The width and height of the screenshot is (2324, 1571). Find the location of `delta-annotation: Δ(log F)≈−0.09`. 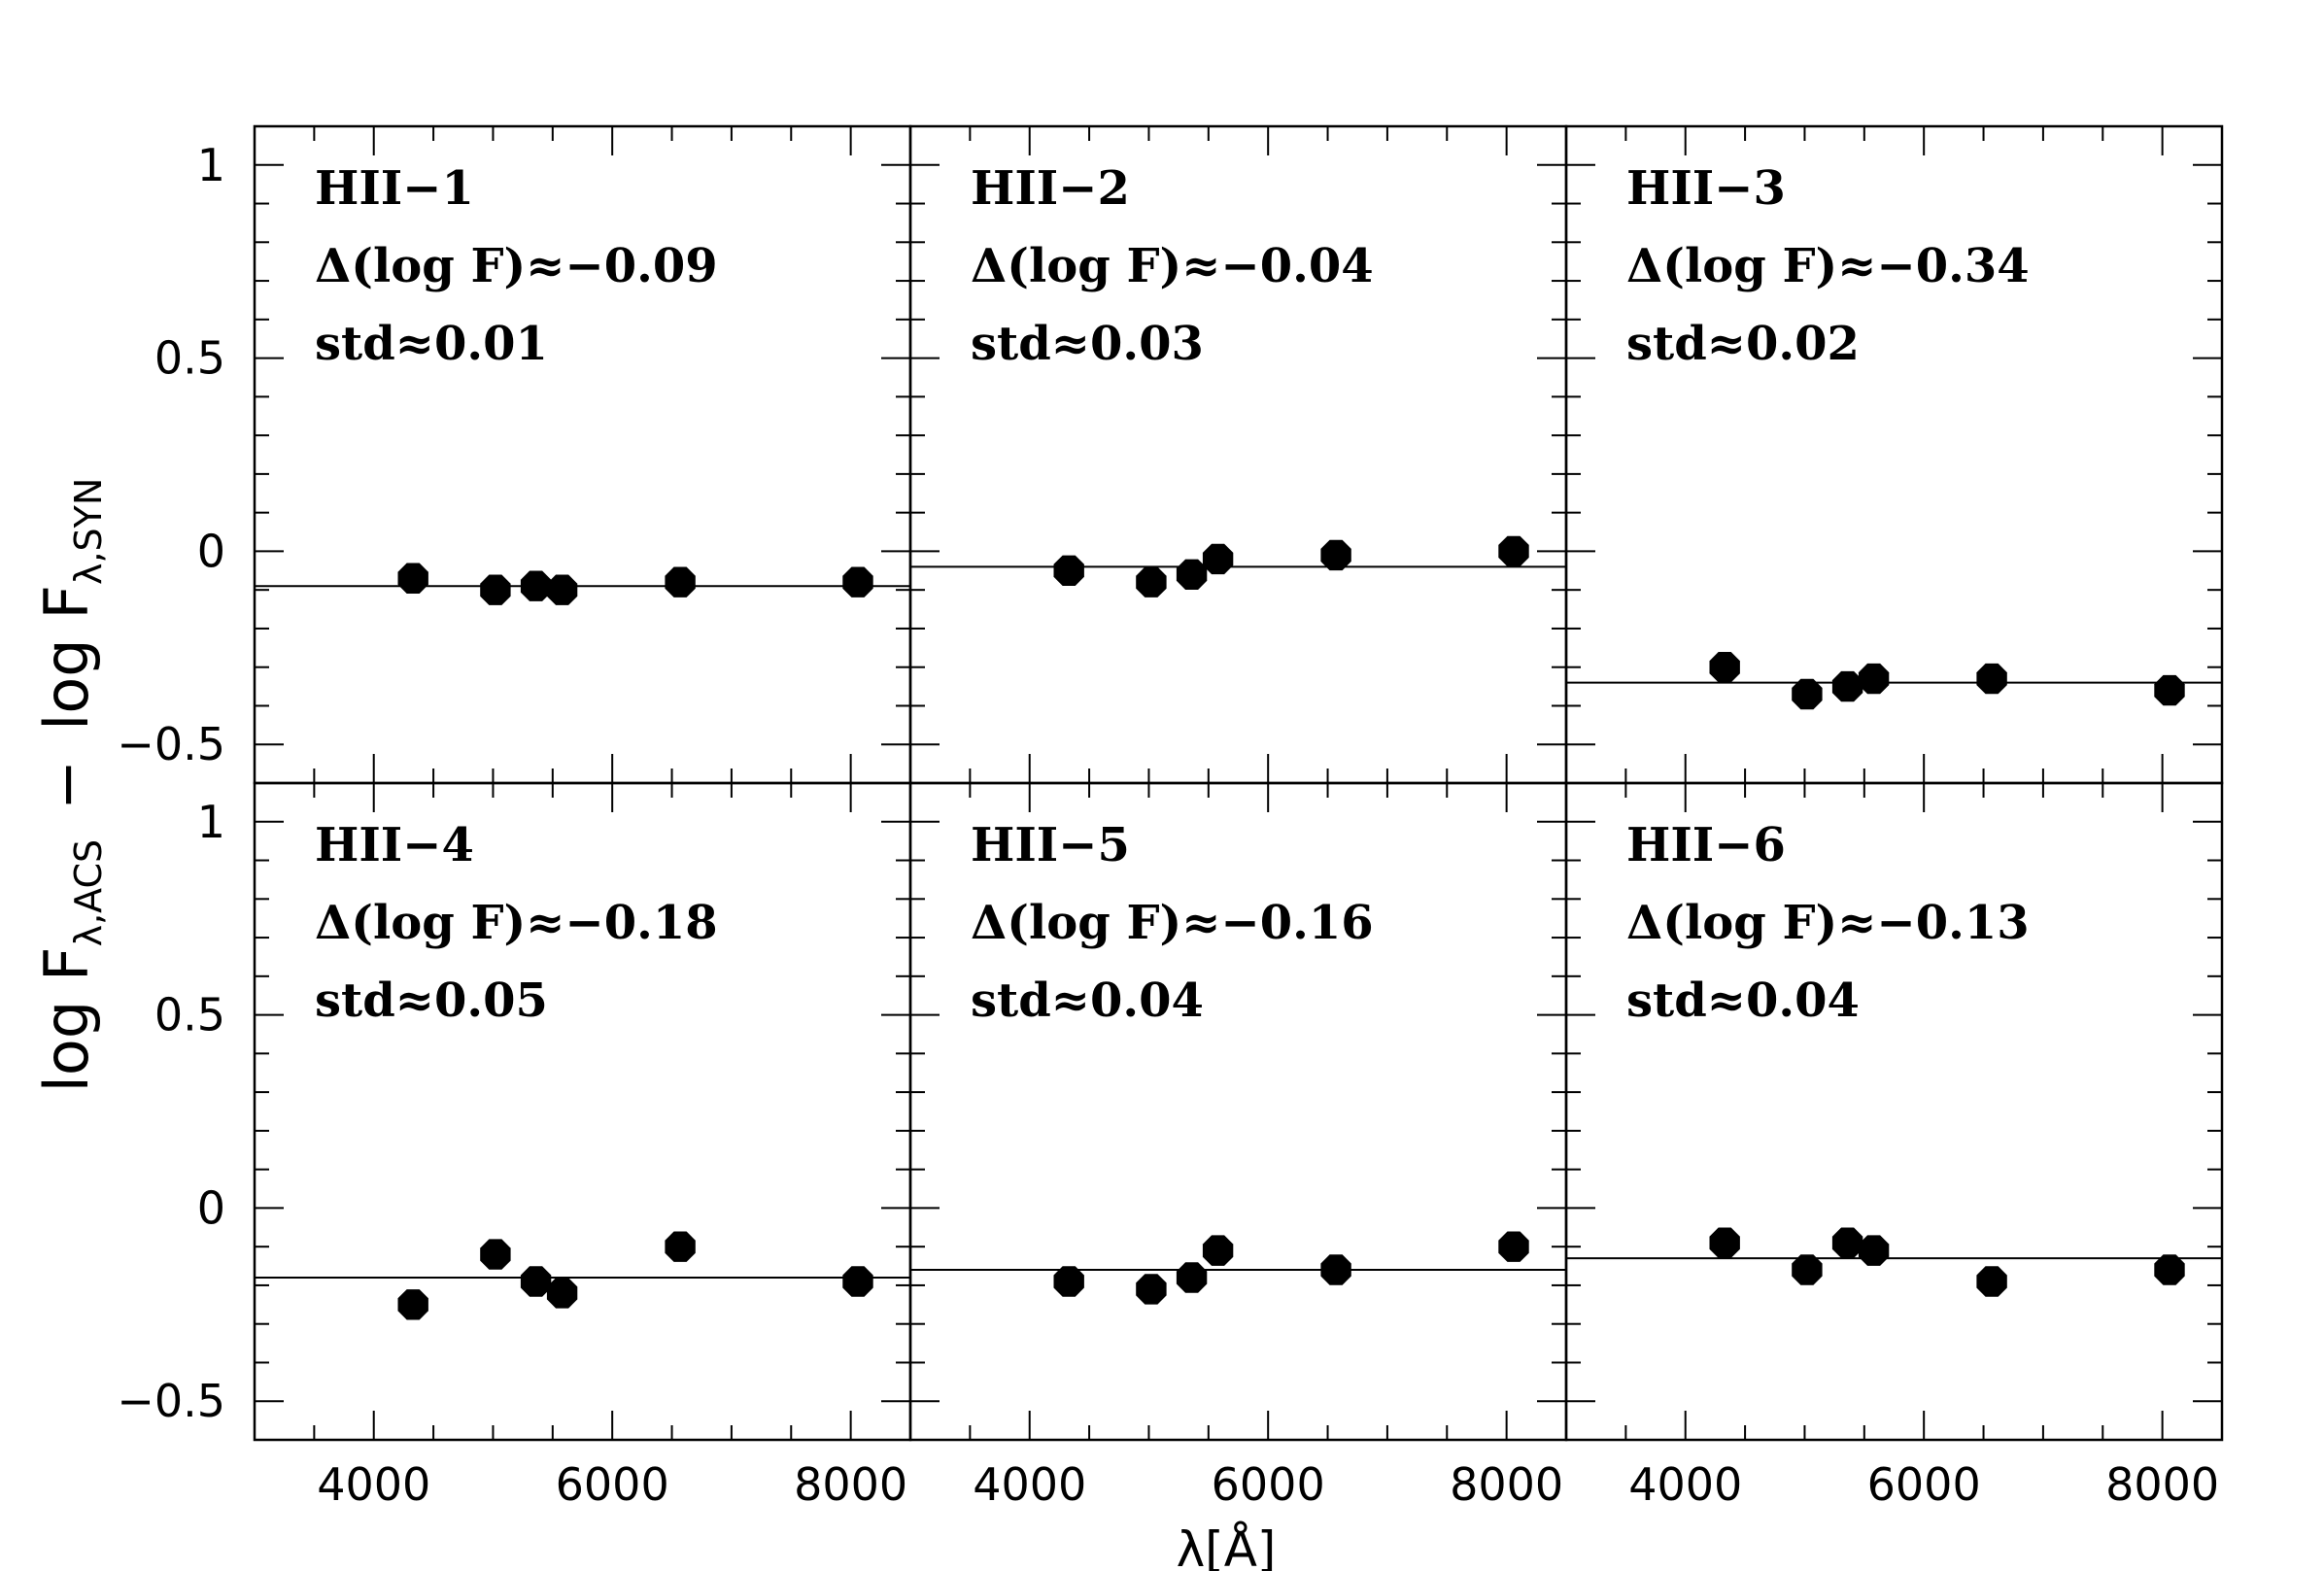

delta-annotation: Δ(log F)≈−0.09 is located at coordinates (517, 266).